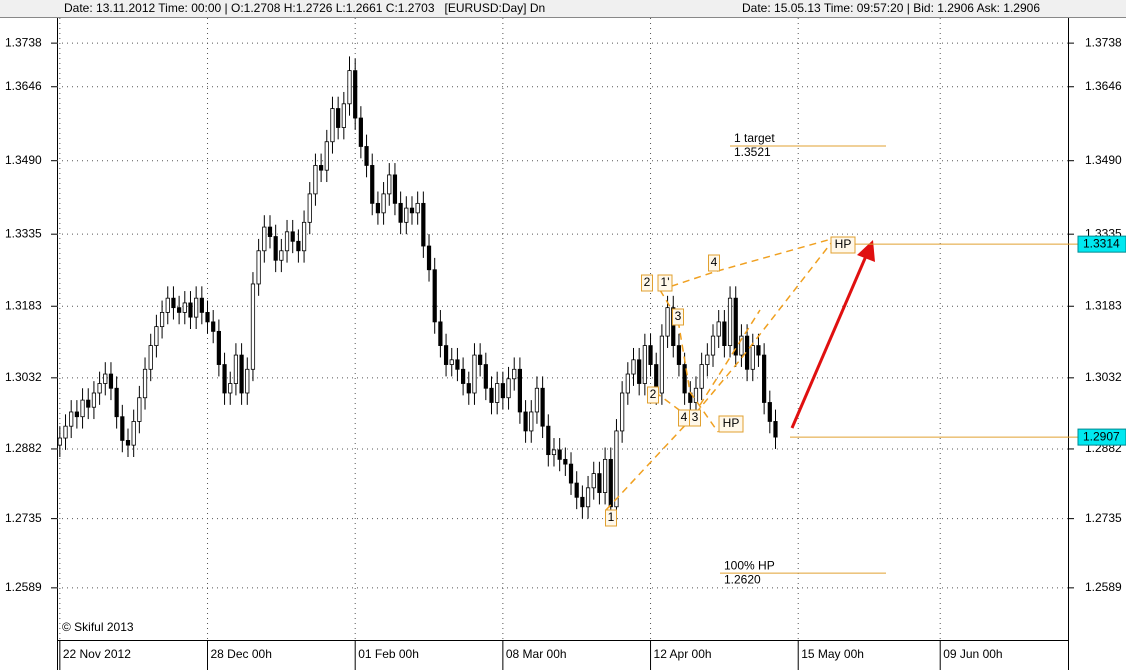 The image size is (1126, 670). What do you see at coordinates (23, 448) in the screenshot?
I see `y-tick-label: 1.2882` at bounding box center [23, 448].